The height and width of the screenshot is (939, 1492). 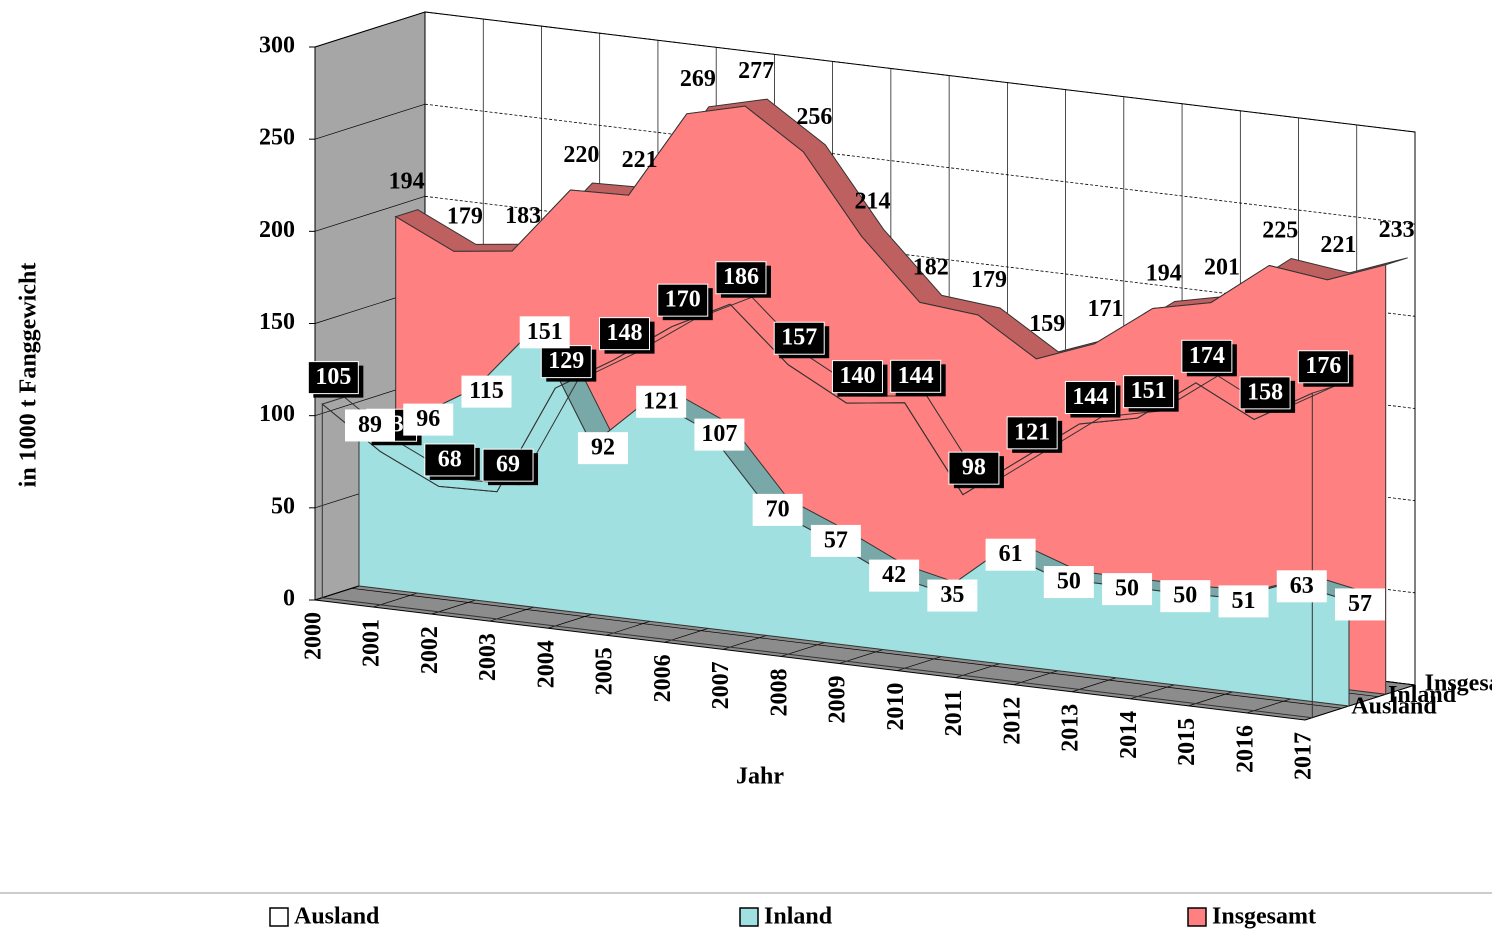 What do you see at coordinates (1187, 742) in the screenshot?
I see `x-tick-label: 2015` at bounding box center [1187, 742].